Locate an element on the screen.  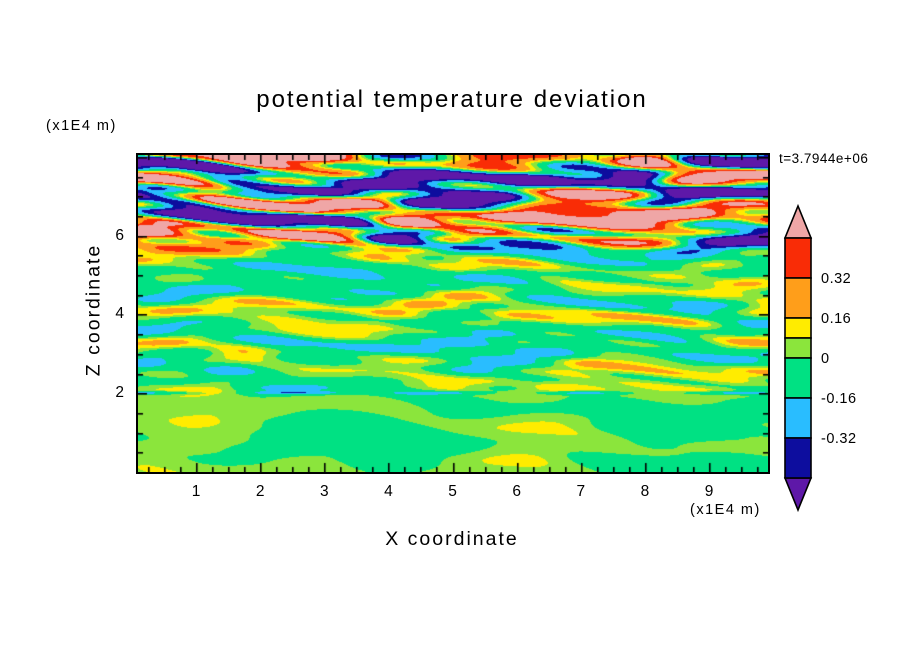
colorbar-label: -0.16 is located at coordinates (839, 399).